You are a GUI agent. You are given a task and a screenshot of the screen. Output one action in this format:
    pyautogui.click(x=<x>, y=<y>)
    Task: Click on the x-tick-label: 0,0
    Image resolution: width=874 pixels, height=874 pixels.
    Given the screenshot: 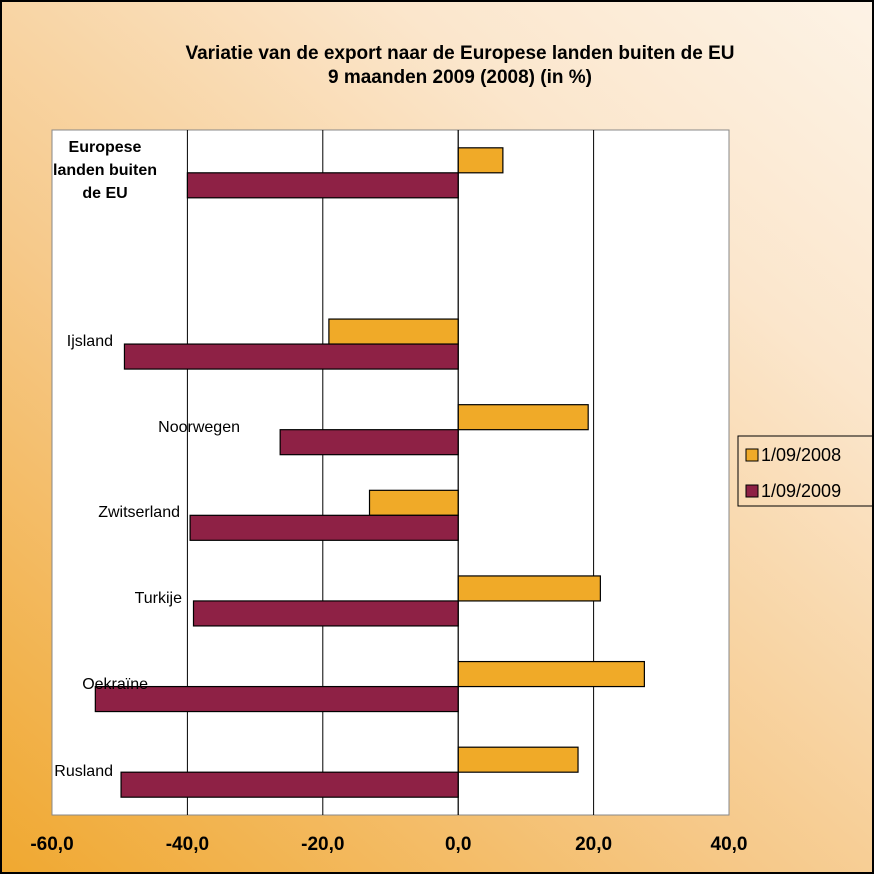 What is the action you would take?
    pyautogui.click(x=458, y=844)
    